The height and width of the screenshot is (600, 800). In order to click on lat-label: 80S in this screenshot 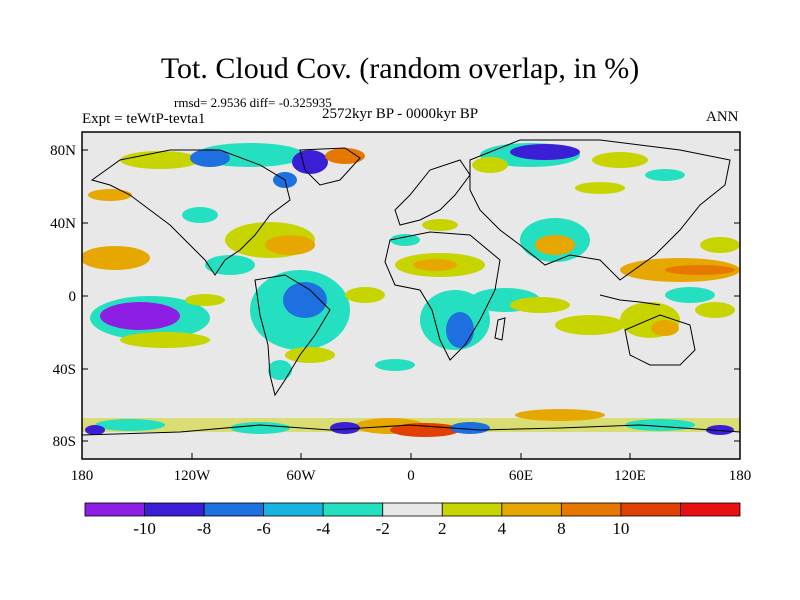, I will do `click(64, 442)`.